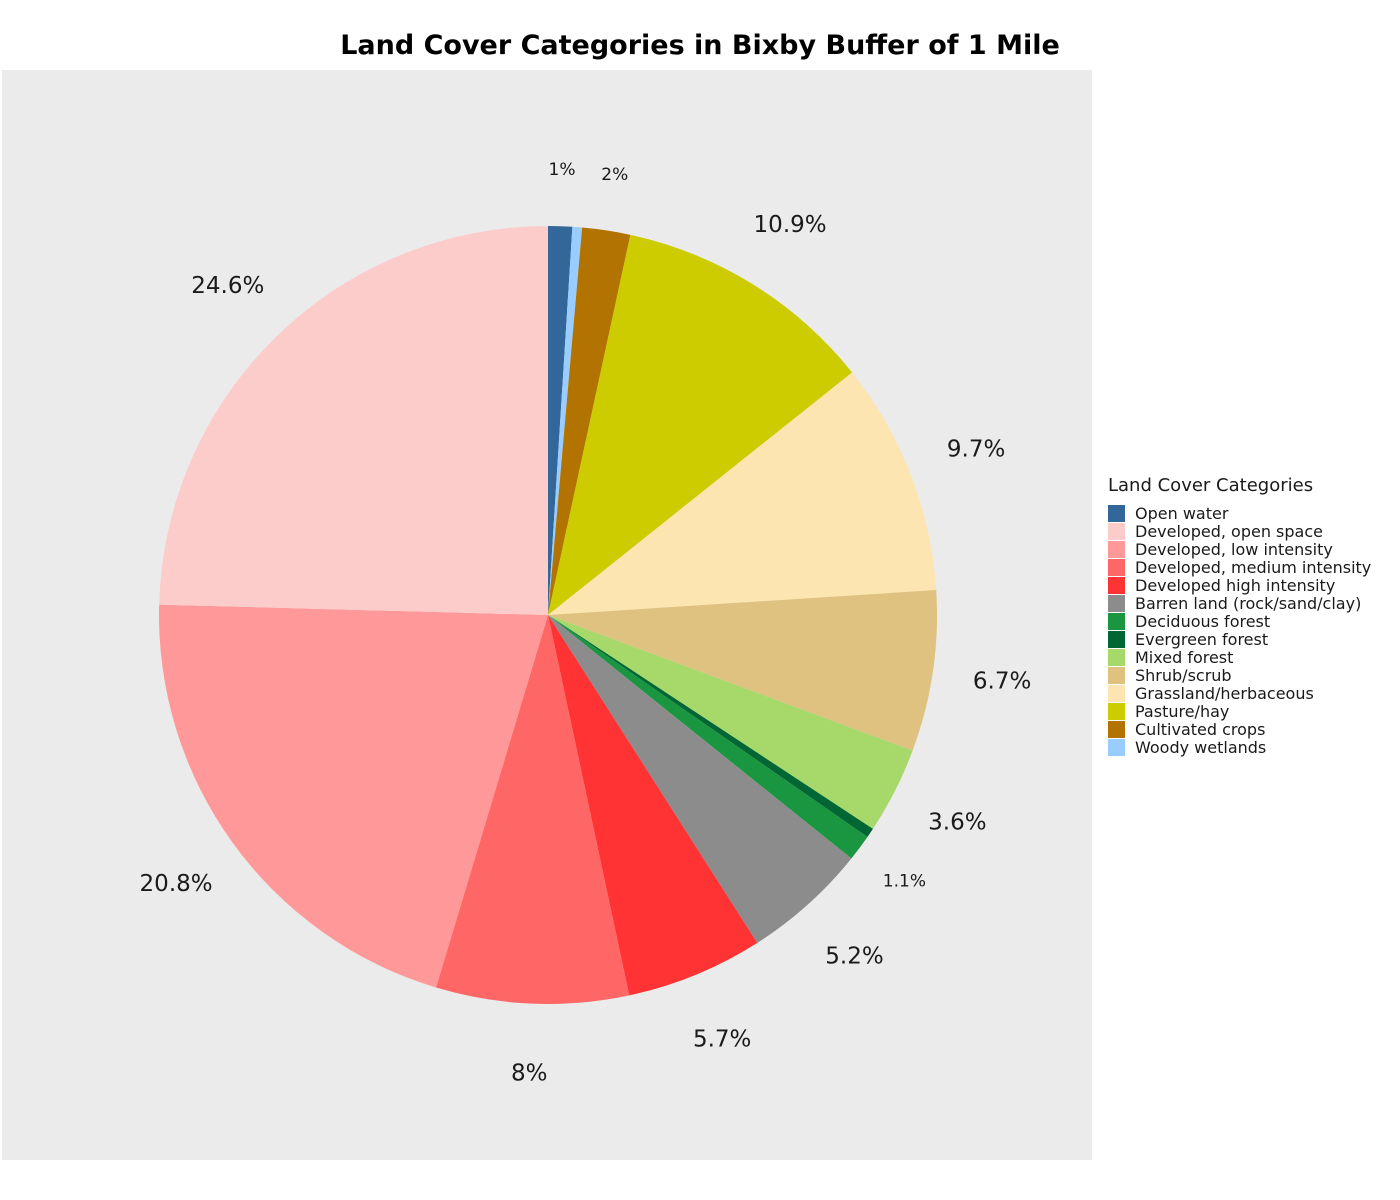 The image size is (1400, 1200). I want to click on legend-item: Shrub/scrub, so click(1239, 675).